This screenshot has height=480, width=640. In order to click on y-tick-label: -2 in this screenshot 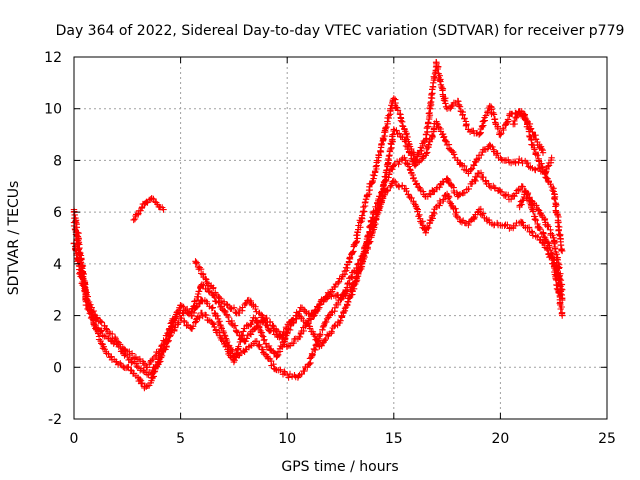, I will do `click(55, 420)`.